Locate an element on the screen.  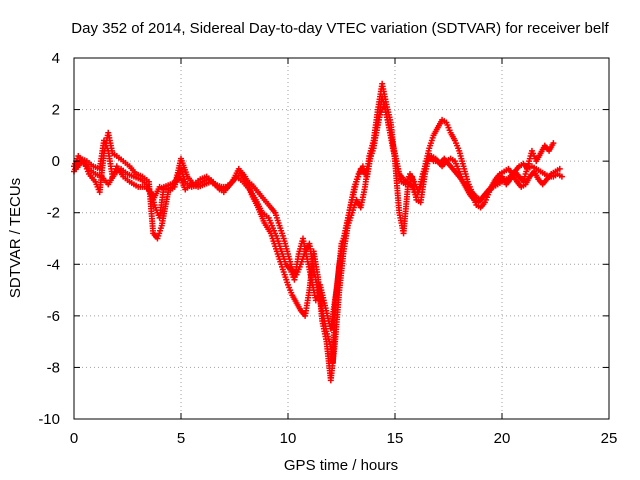
x-axis-label: GPS time / hours is located at coordinates (341, 465).